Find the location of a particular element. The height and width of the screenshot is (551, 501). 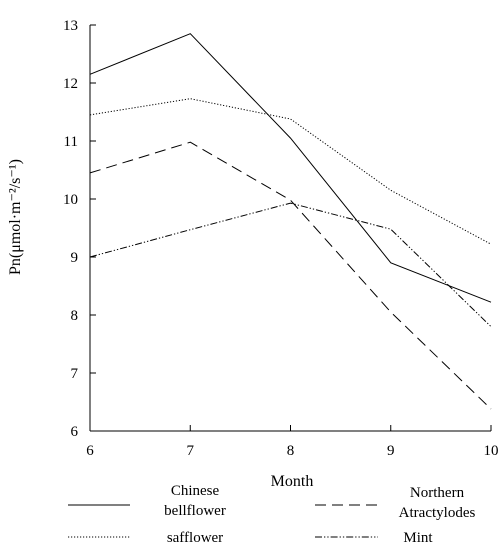

x-tick-label: 7 is located at coordinates (191, 451).